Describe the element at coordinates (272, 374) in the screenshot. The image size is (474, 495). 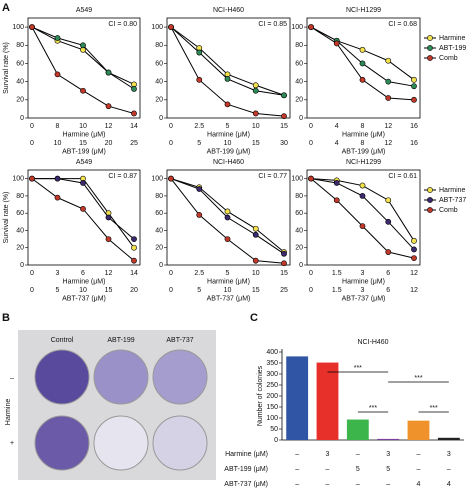
I see `y-tick-label: 300` at that location.